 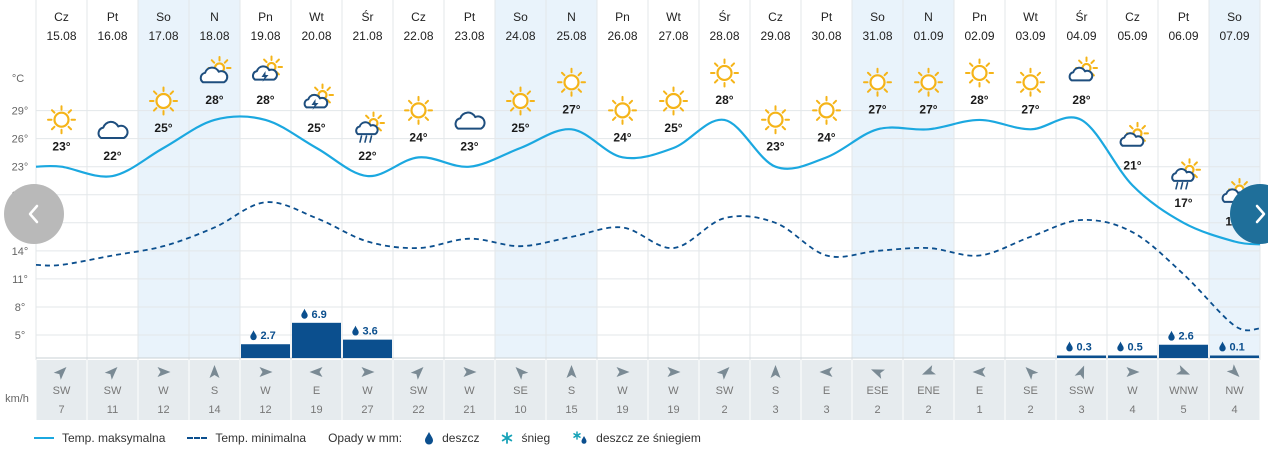 I want to click on day-name: Śr, so click(x=368, y=16).